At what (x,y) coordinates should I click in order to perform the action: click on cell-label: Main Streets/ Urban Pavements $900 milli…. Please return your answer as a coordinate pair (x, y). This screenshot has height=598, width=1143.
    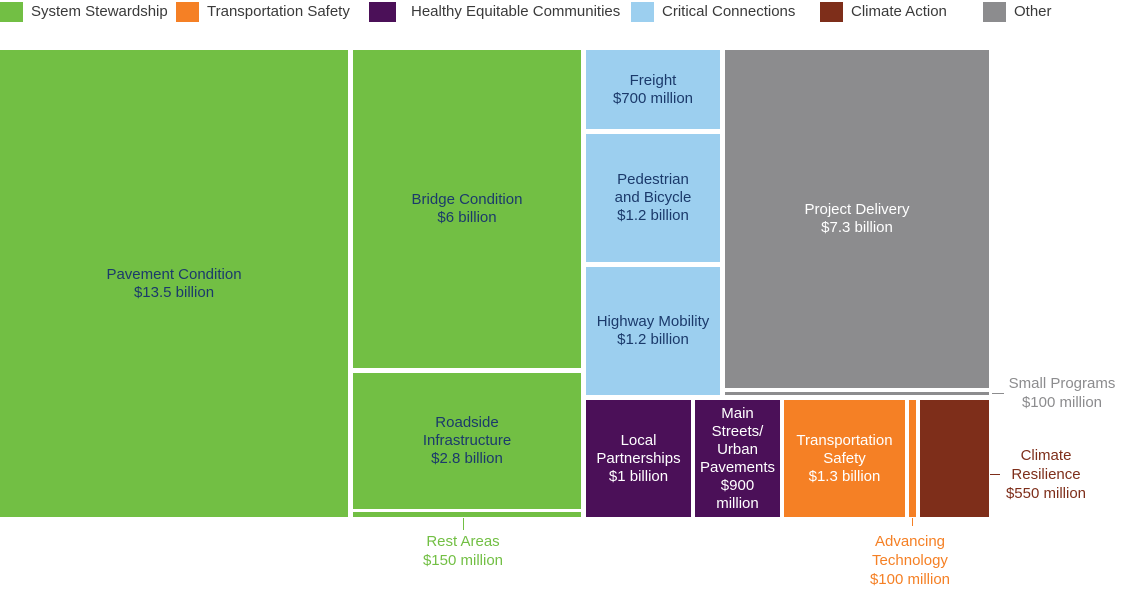
    Looking at the image, I should click on (737, 458).